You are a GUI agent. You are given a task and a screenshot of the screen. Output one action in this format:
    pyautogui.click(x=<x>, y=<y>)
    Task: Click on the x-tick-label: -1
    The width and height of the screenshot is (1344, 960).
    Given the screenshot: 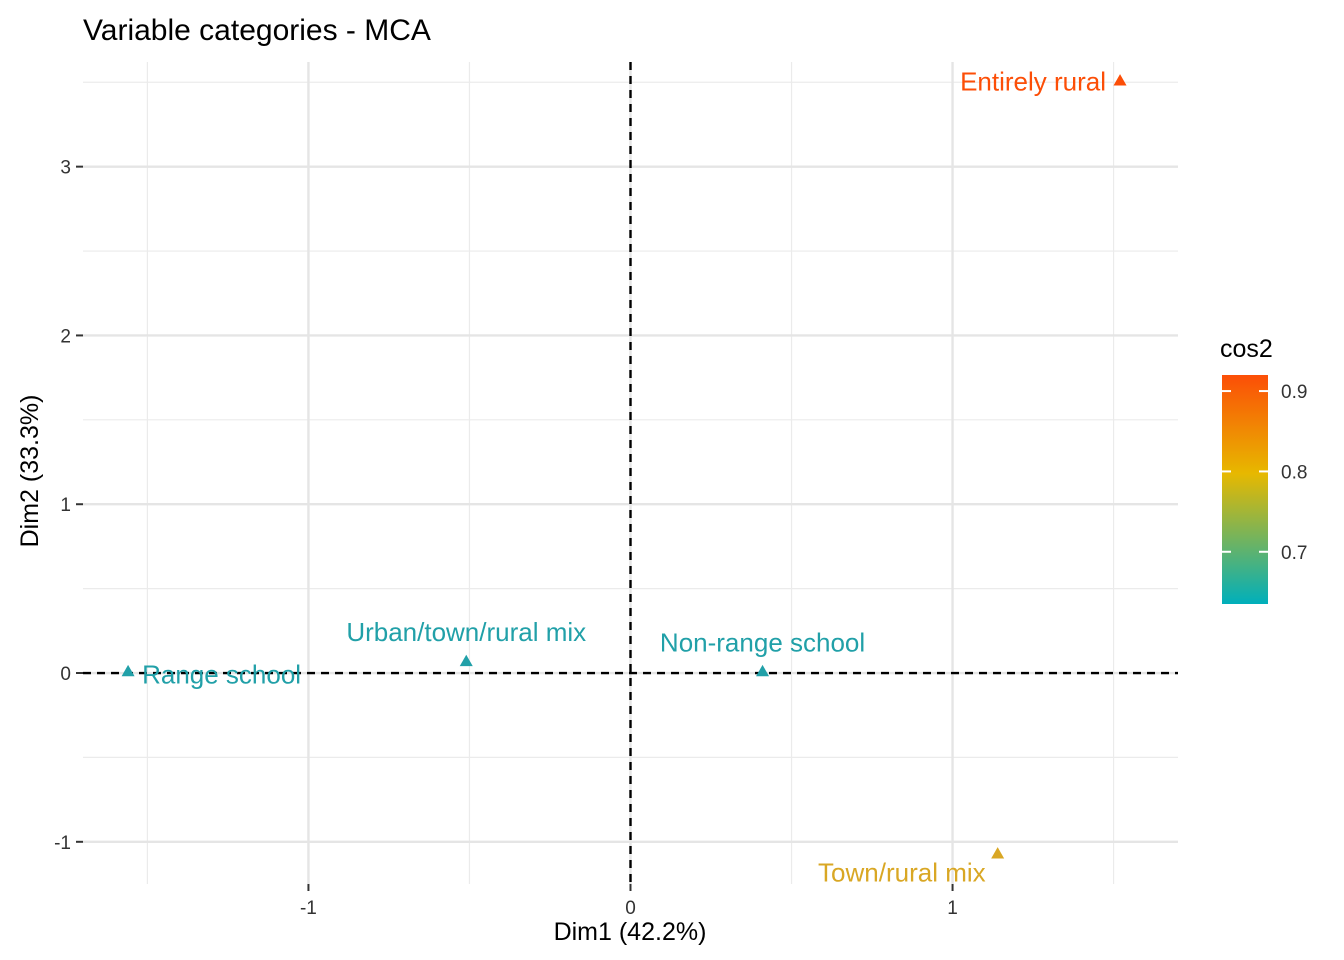 What is the action you would take?
    pyautogui.click(x=308, y=908)
    